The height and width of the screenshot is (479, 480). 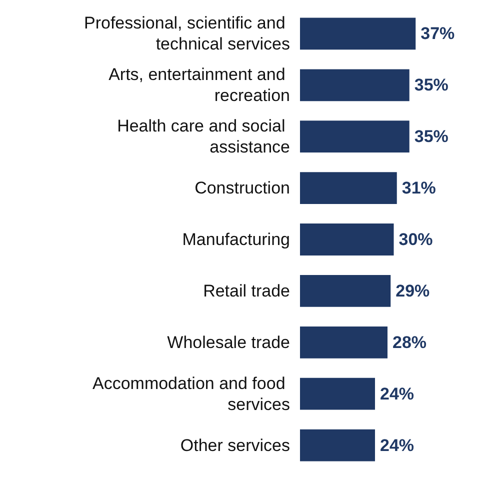 I want to click on y-tick-label: Construction, so click(x=242, y=188).